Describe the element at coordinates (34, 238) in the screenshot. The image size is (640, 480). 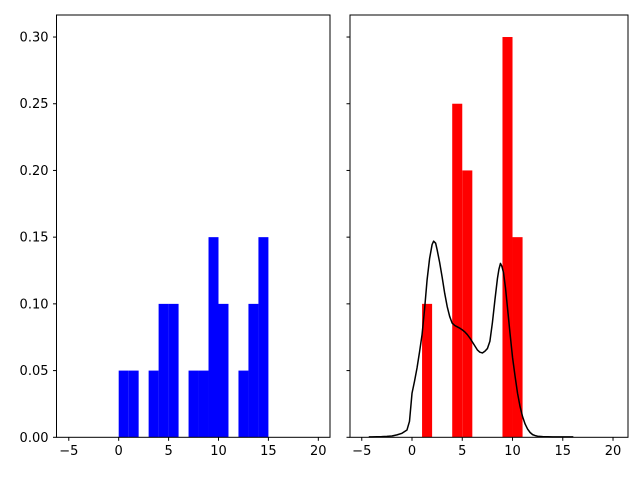
I see `y-axis-tick-label: 0.15` at that location.